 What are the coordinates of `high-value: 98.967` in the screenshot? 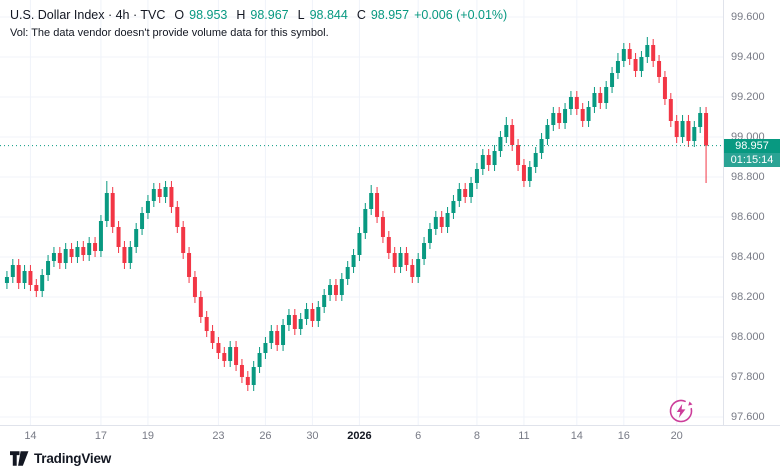 It's located at (269, 15).